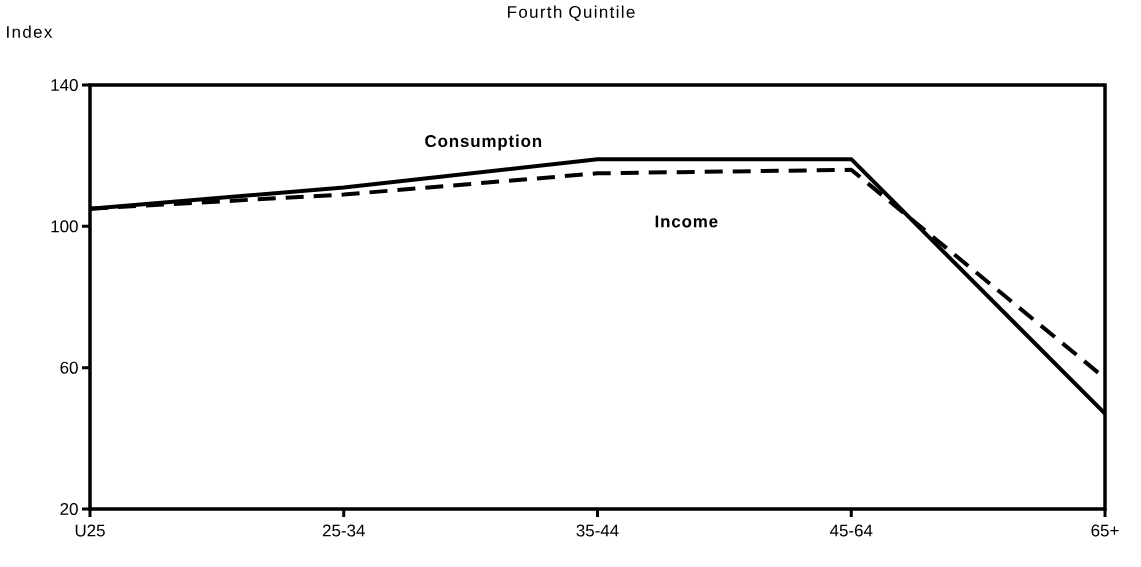  What do you see at coordinates (69, 367) in the screenshot?
I see `y-tick-label: 60` at bounding box center [69, 367].